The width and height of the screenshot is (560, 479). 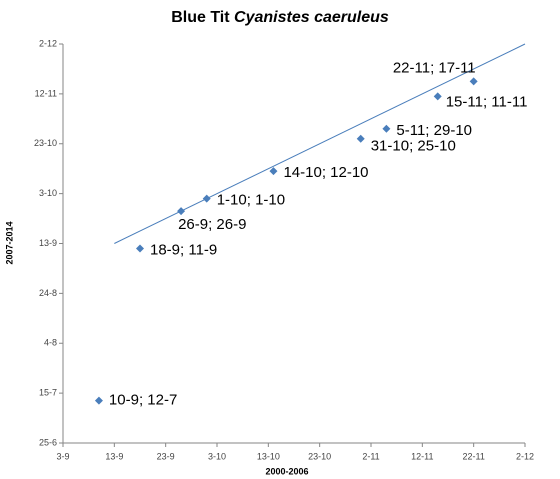 I want to click on y-tick-label: 2-12, so click(x=48, y=43).